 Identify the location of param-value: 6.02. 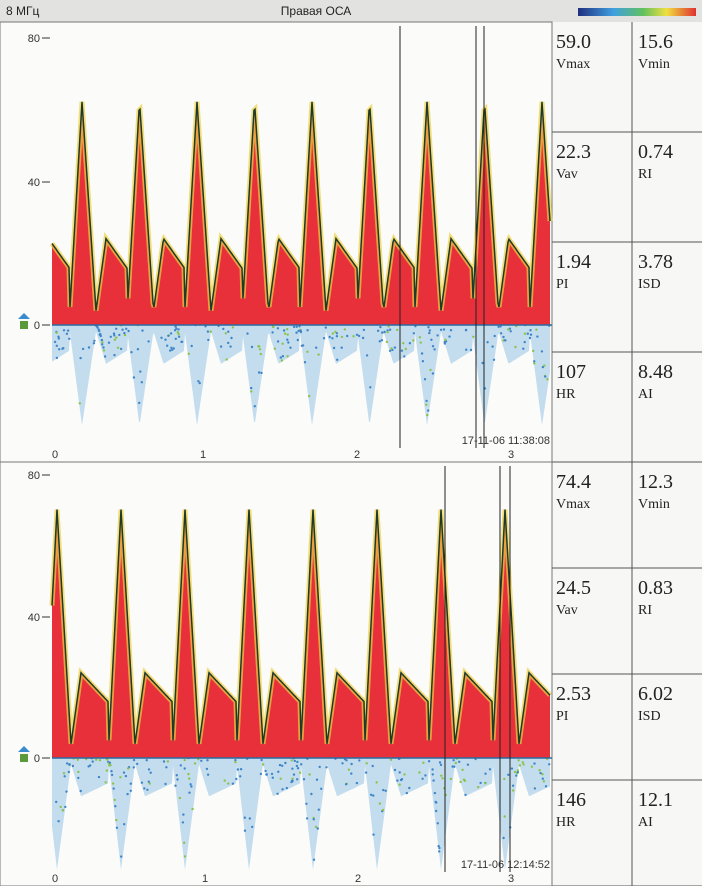
(655, 694).